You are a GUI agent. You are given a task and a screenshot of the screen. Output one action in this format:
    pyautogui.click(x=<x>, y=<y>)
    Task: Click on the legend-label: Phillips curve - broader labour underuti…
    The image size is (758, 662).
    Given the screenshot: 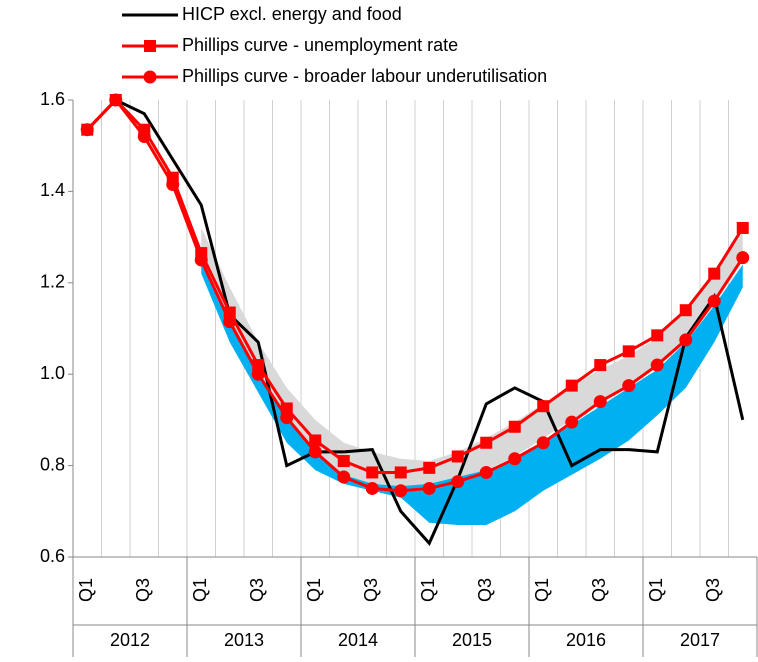 What is the action you would take?
    pyautogui.click(x=364, y=76)
    